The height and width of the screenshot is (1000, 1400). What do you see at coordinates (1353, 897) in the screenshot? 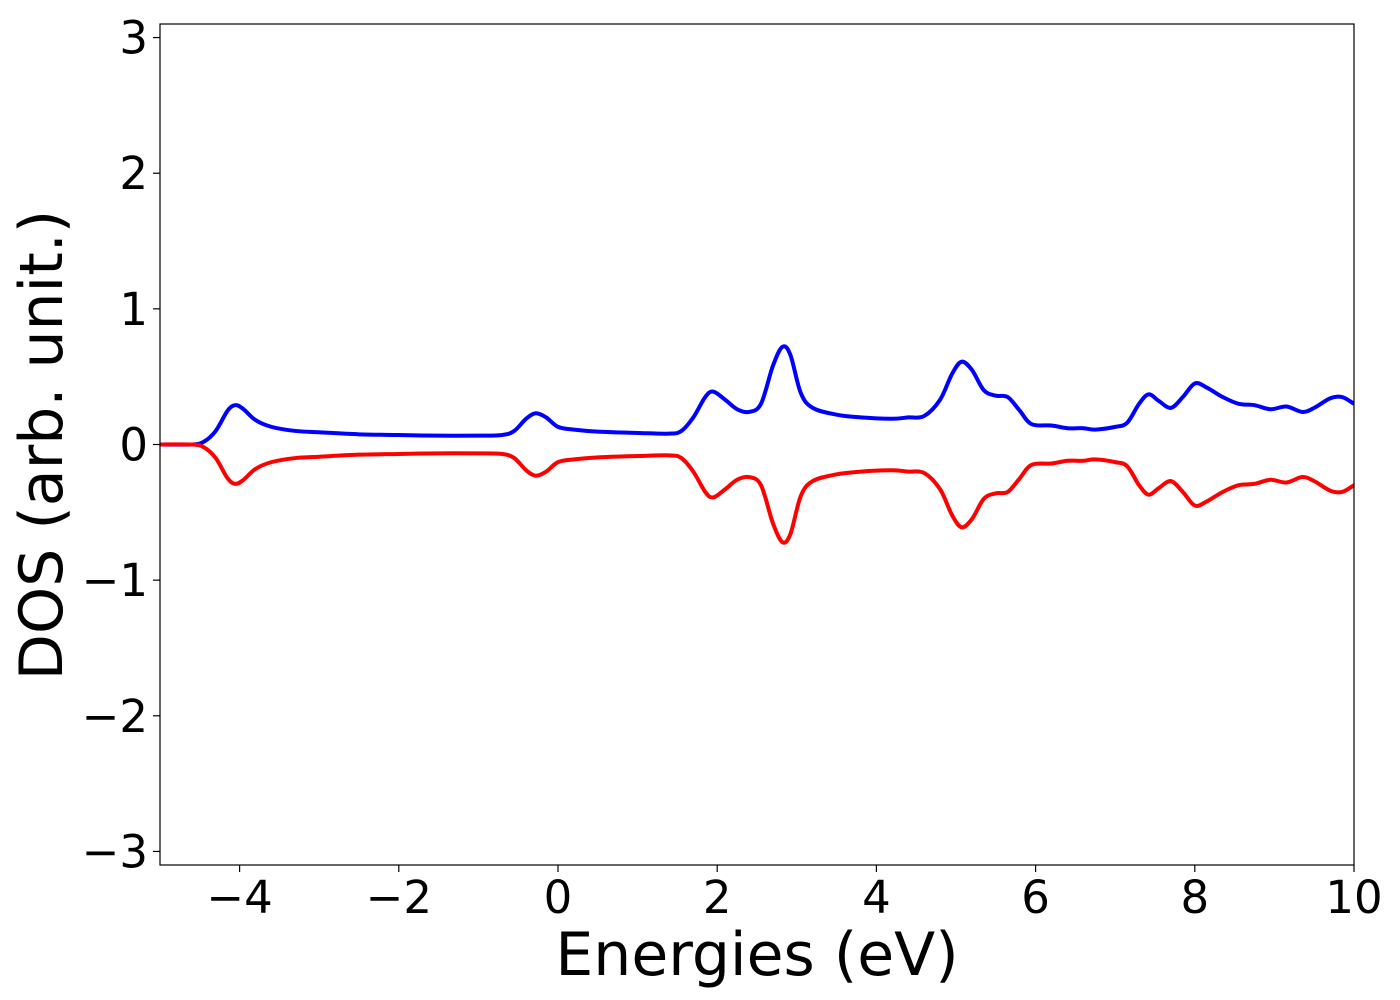
I see `x-tick-label: 10` at bounding box center [1353, 897].